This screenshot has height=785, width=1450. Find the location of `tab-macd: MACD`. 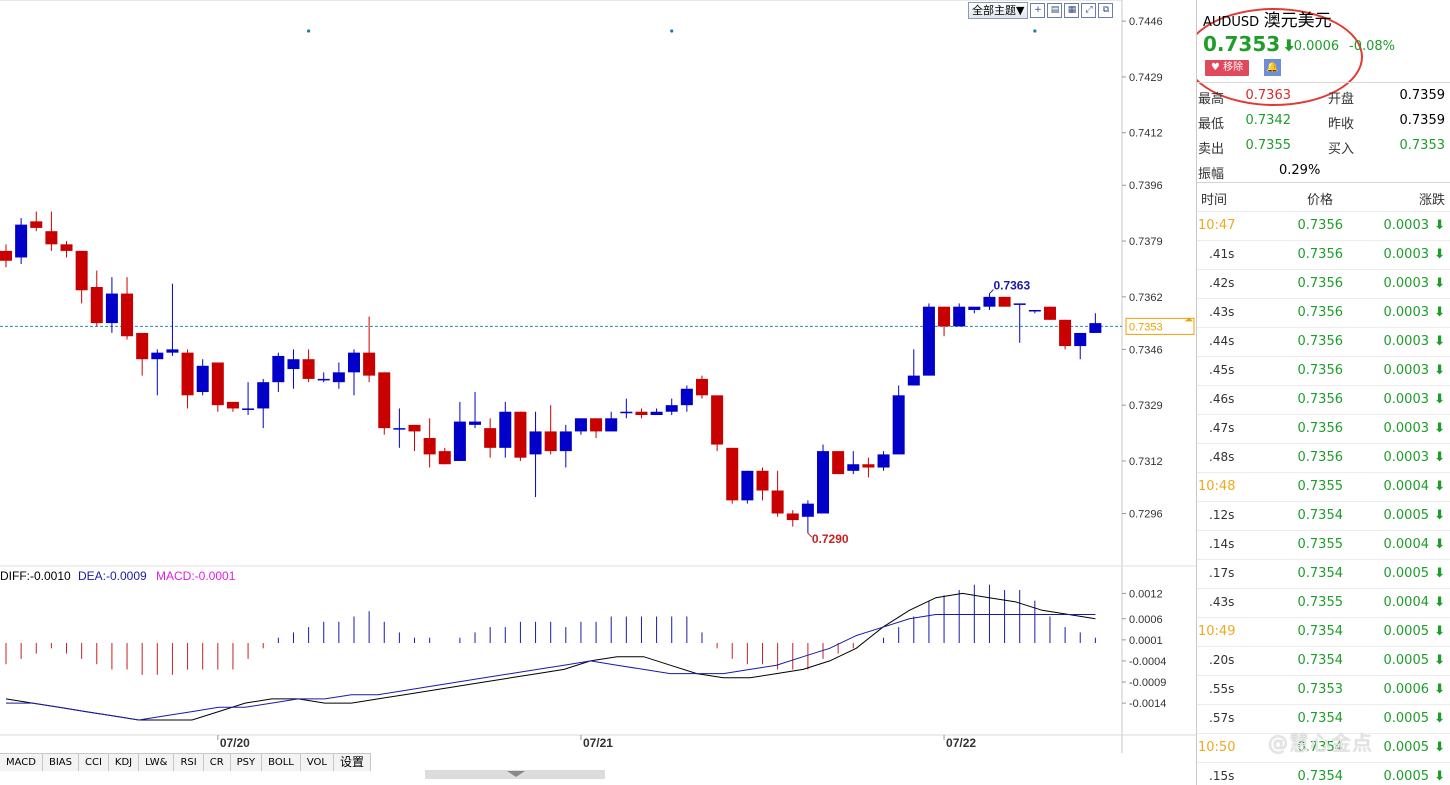

tab-macd: MACD is located at coordinates (21, 762).